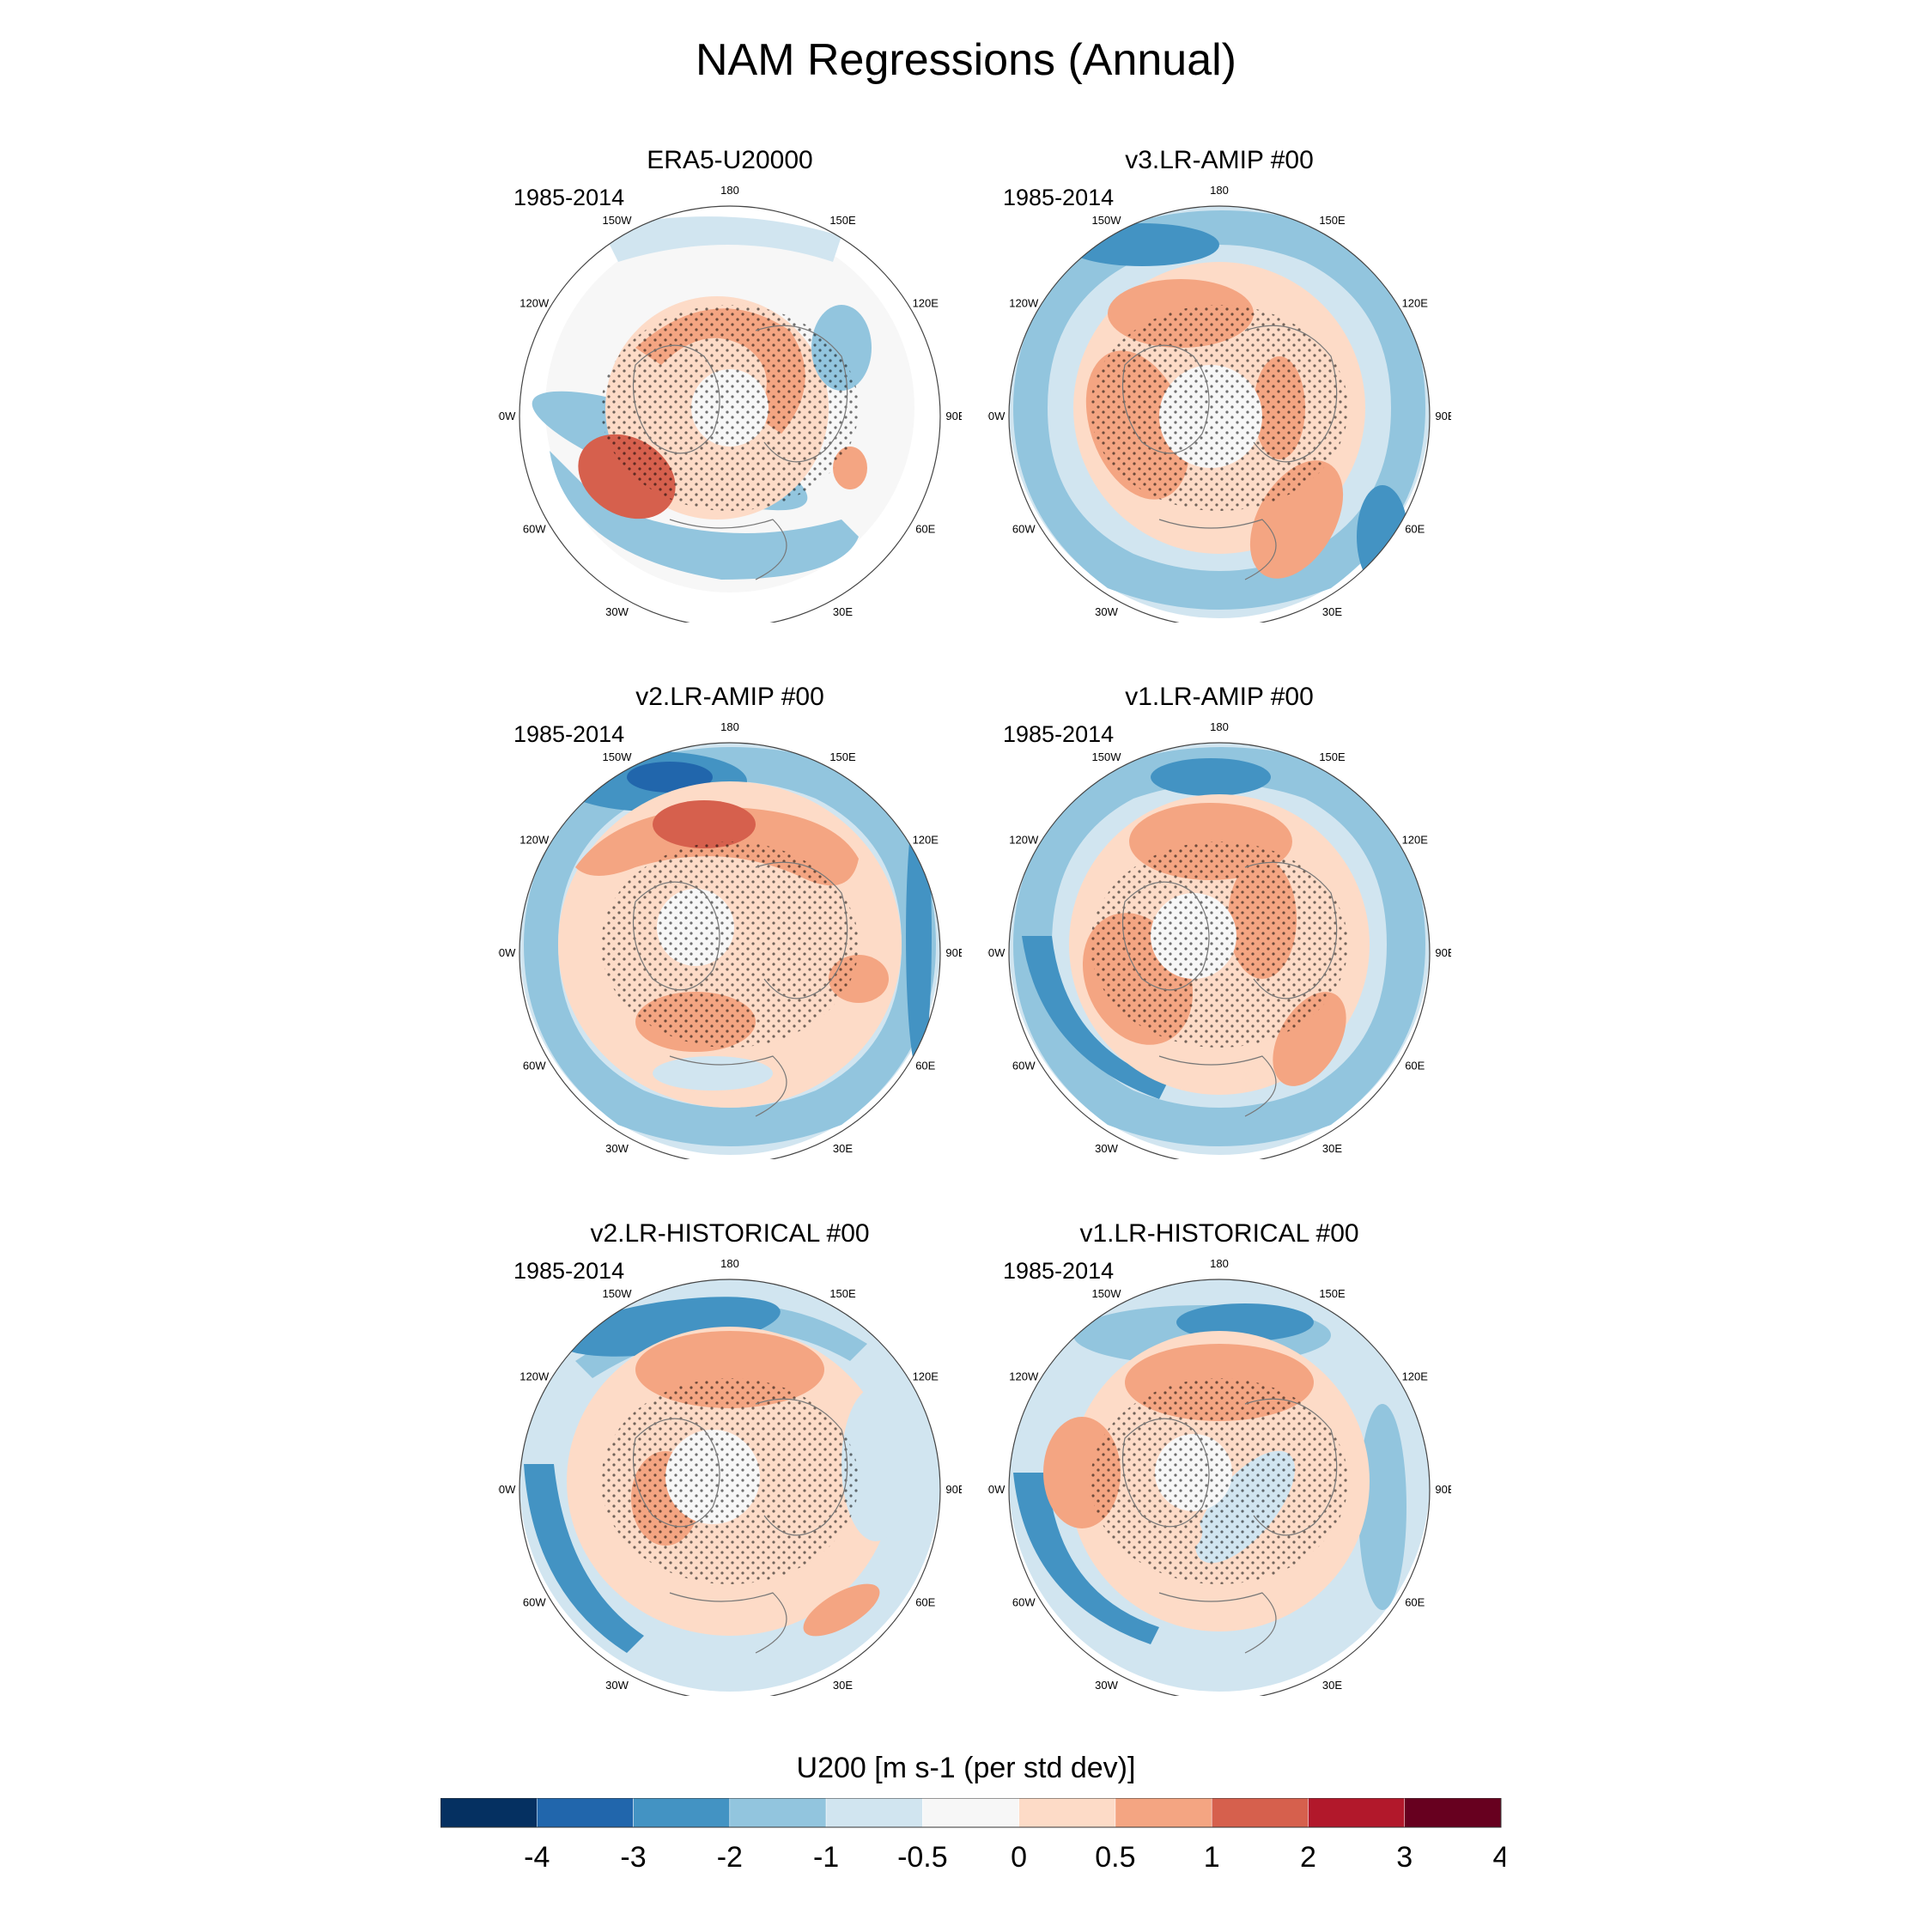 The height and width of the screenshot is (1932, 1932). I want to click on panel-title: v3.LR-AMIP #00, so click(1219, 160).